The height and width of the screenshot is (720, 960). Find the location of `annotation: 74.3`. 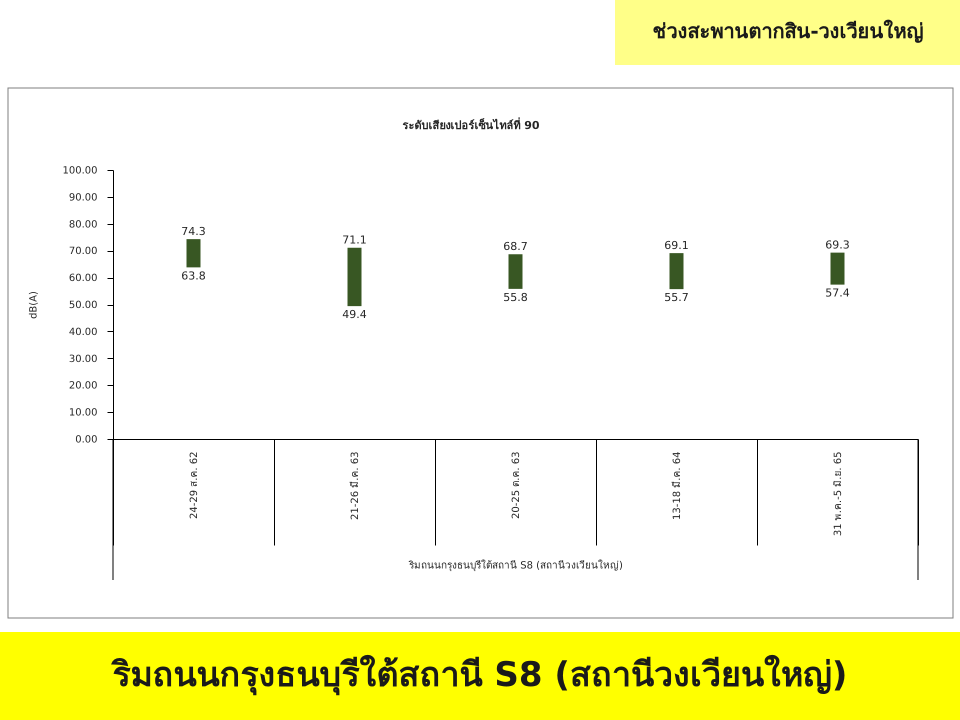

annotation: 74.3 is located at coordinates (193, 231).